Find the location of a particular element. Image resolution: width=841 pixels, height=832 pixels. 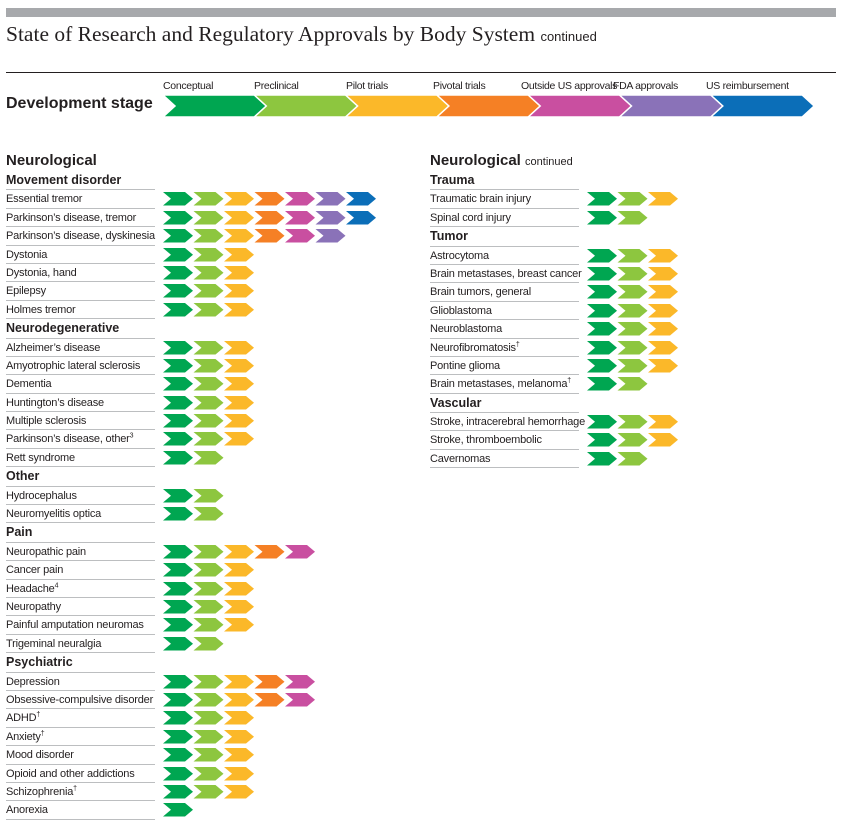

row-label-text: Brain tumors, general is located at coordinates (480, 292).